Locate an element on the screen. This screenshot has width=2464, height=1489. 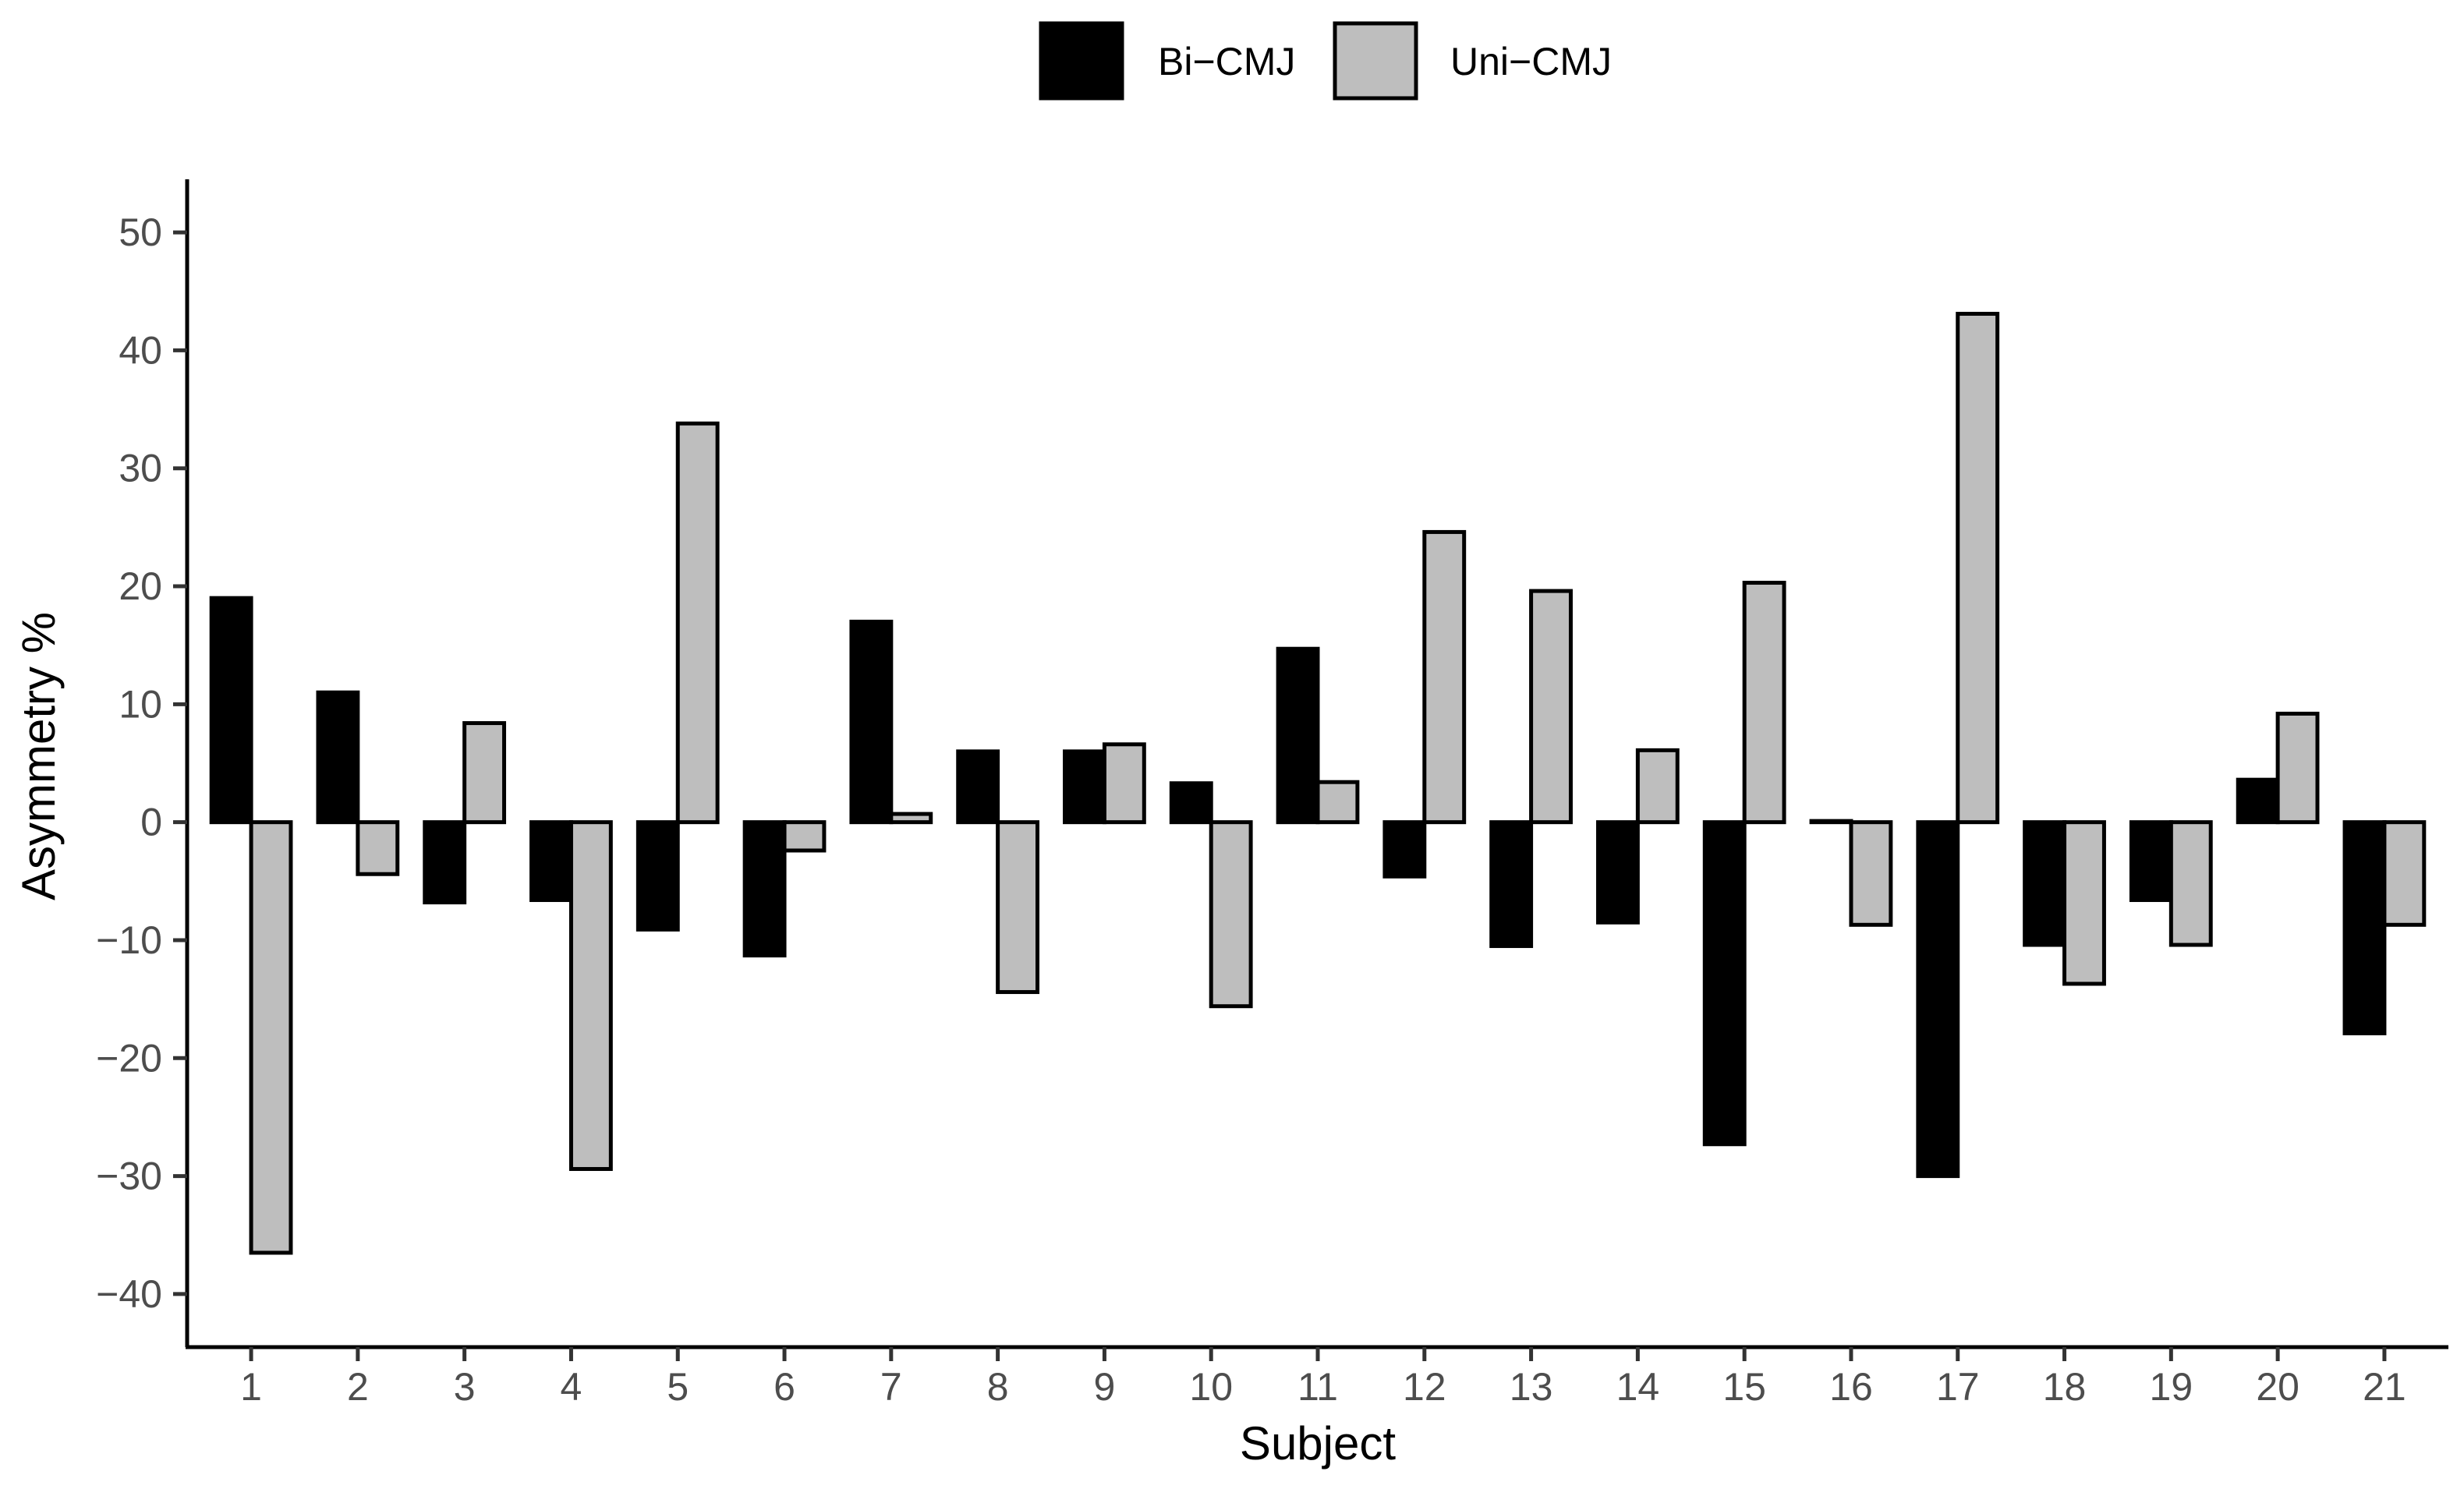
x-tick-label: 14 is located at coordinates (1638, 1387).